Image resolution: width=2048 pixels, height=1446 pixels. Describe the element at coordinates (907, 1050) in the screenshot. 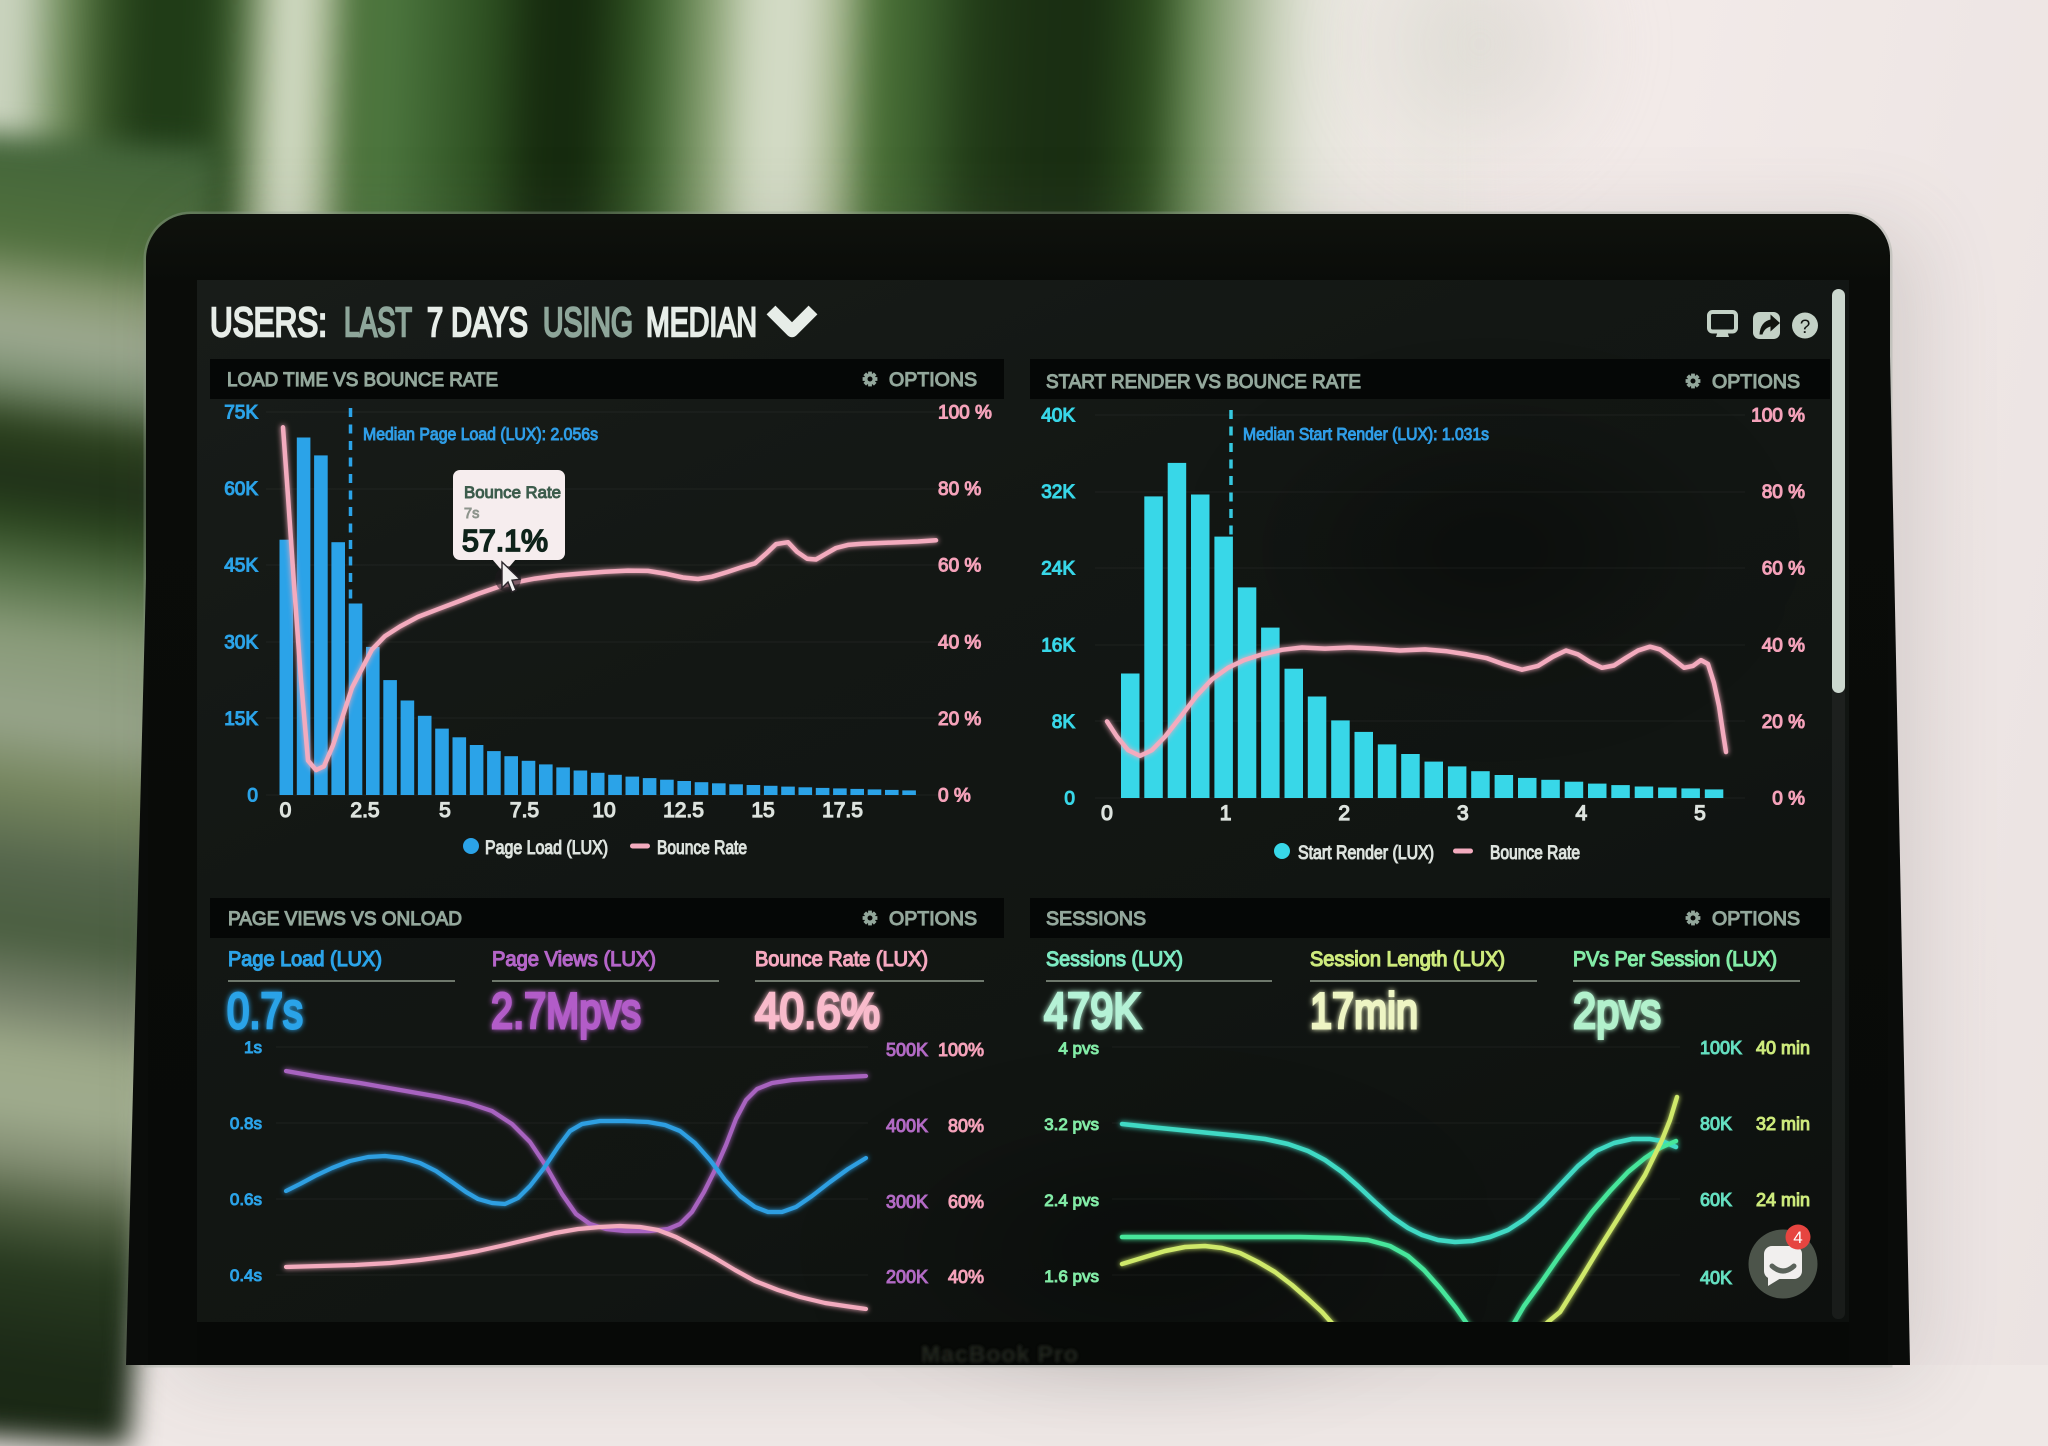

I see `svg-text: 500K` at that location.